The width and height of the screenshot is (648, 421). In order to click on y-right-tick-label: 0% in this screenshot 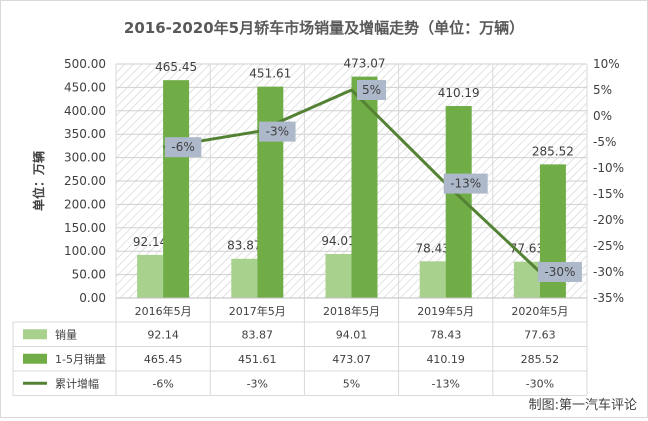, I will do `click(602, 116)`.